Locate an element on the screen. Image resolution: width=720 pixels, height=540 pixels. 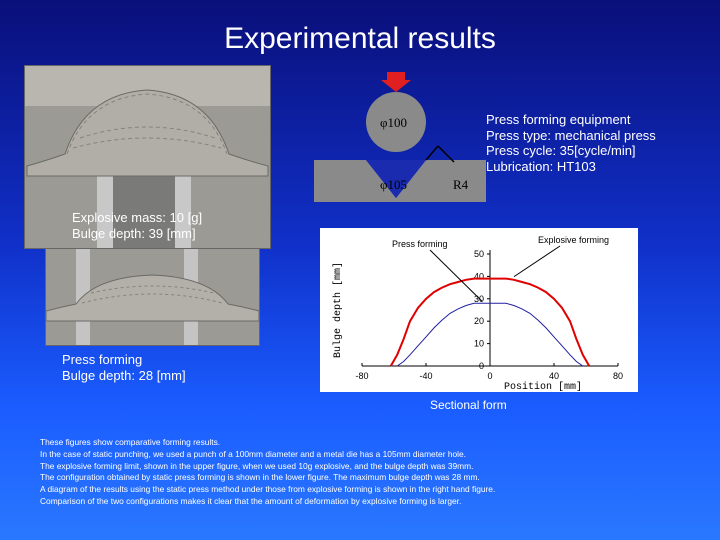
punch-shape is located at coordinates (396, 122).